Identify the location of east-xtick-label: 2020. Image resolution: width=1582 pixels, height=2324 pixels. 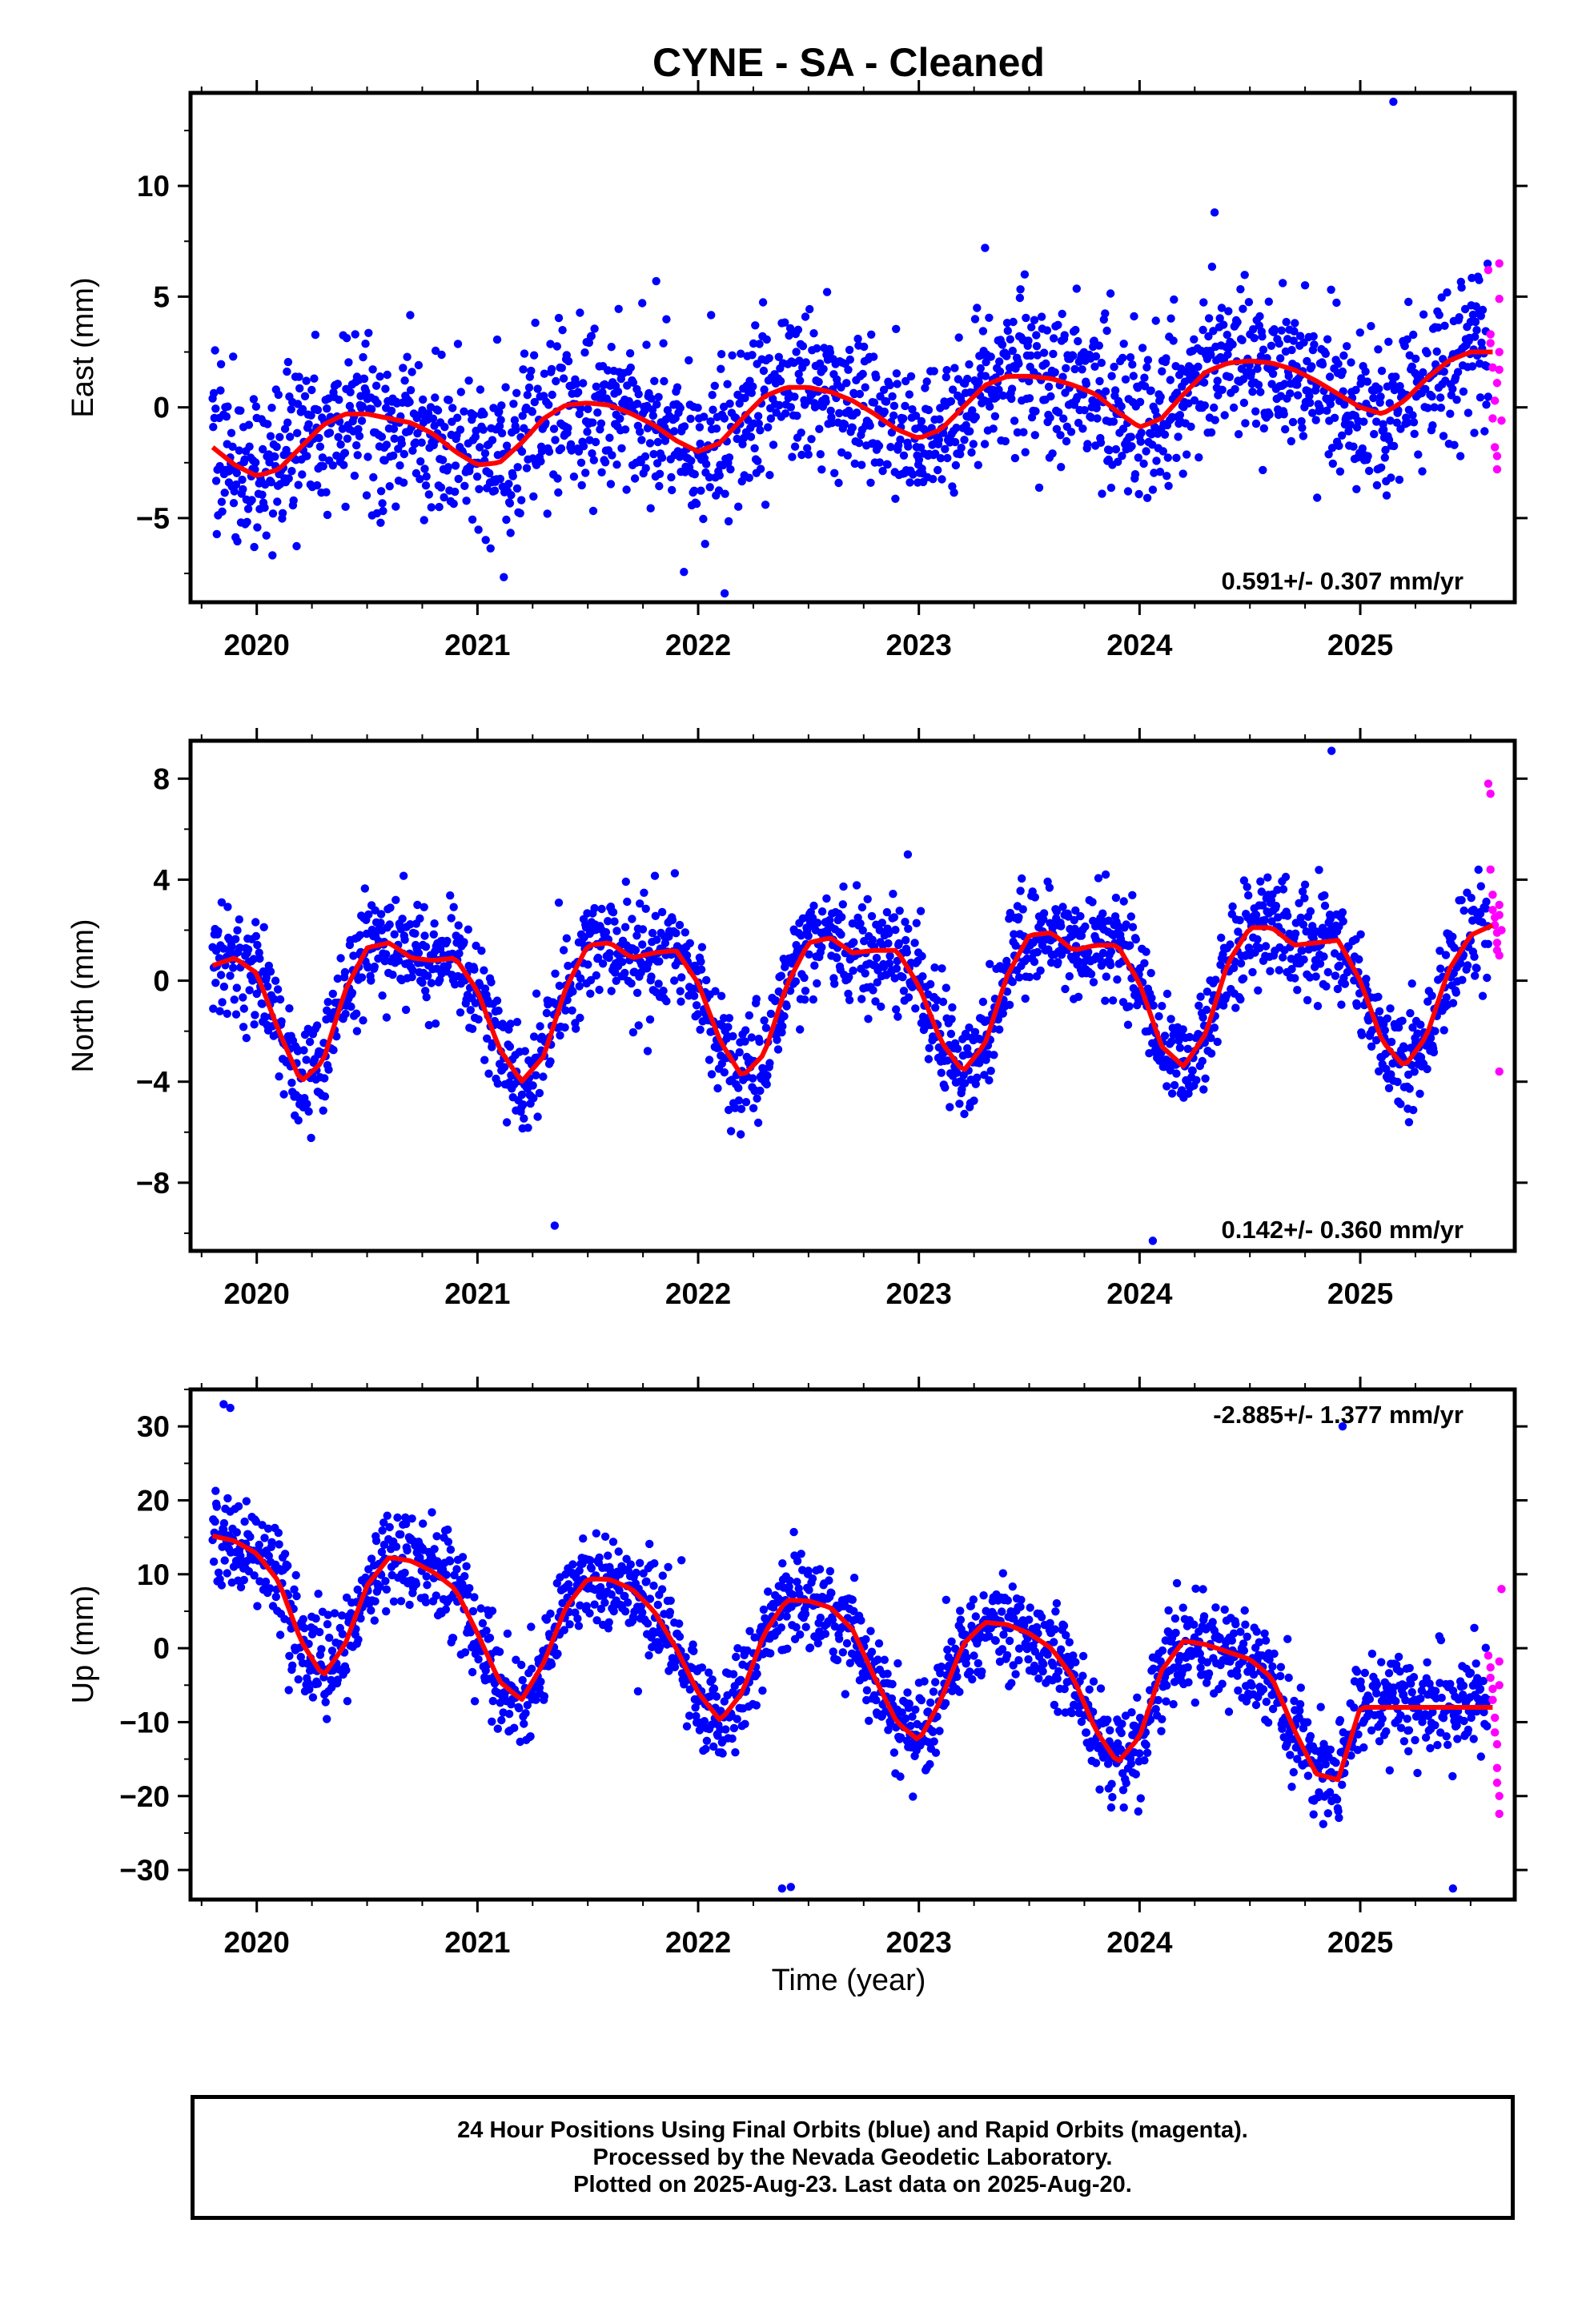
(257, 645).